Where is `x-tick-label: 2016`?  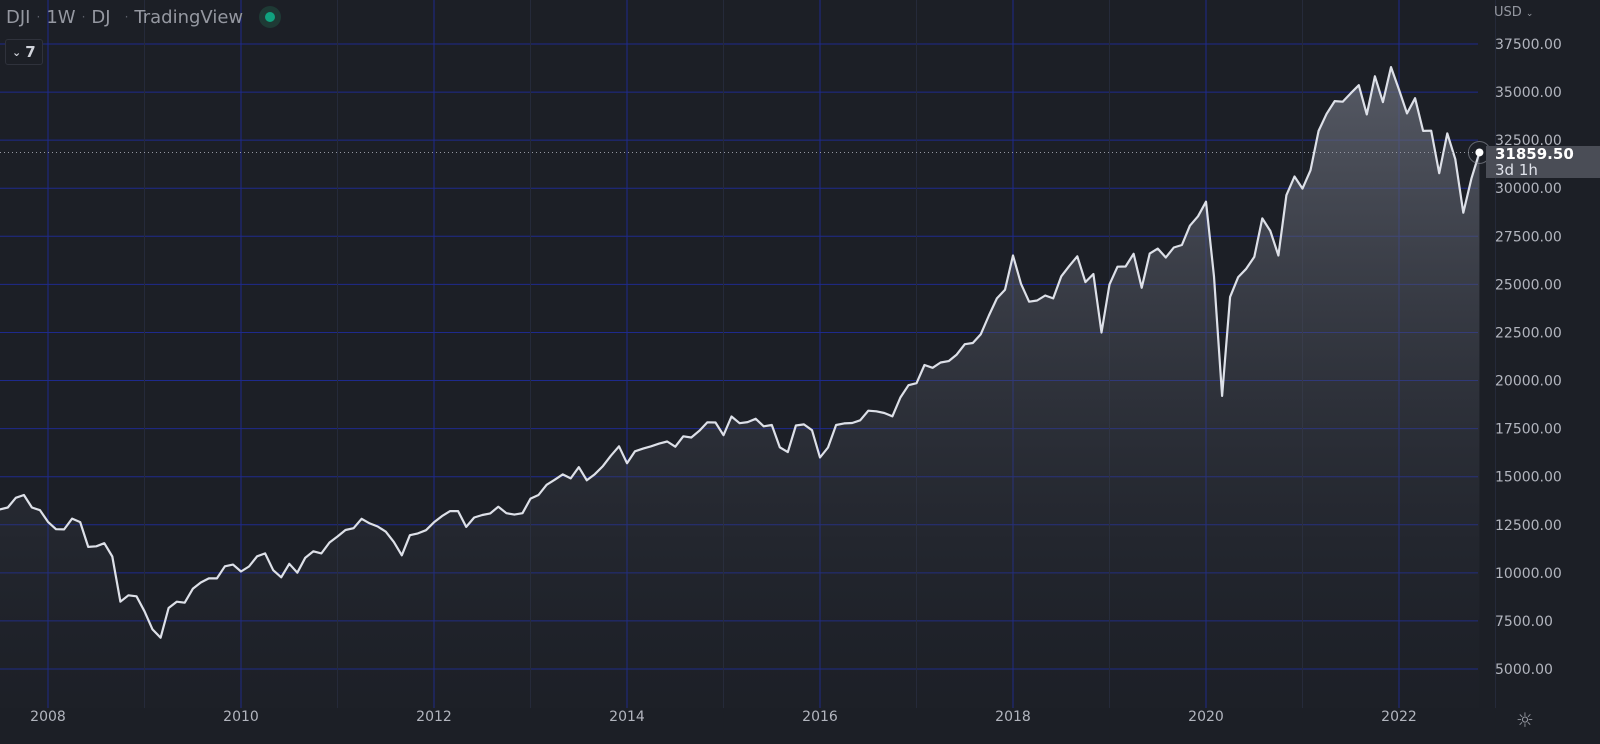
x-tick-label: 2016 is located at coordinates (820, 717).